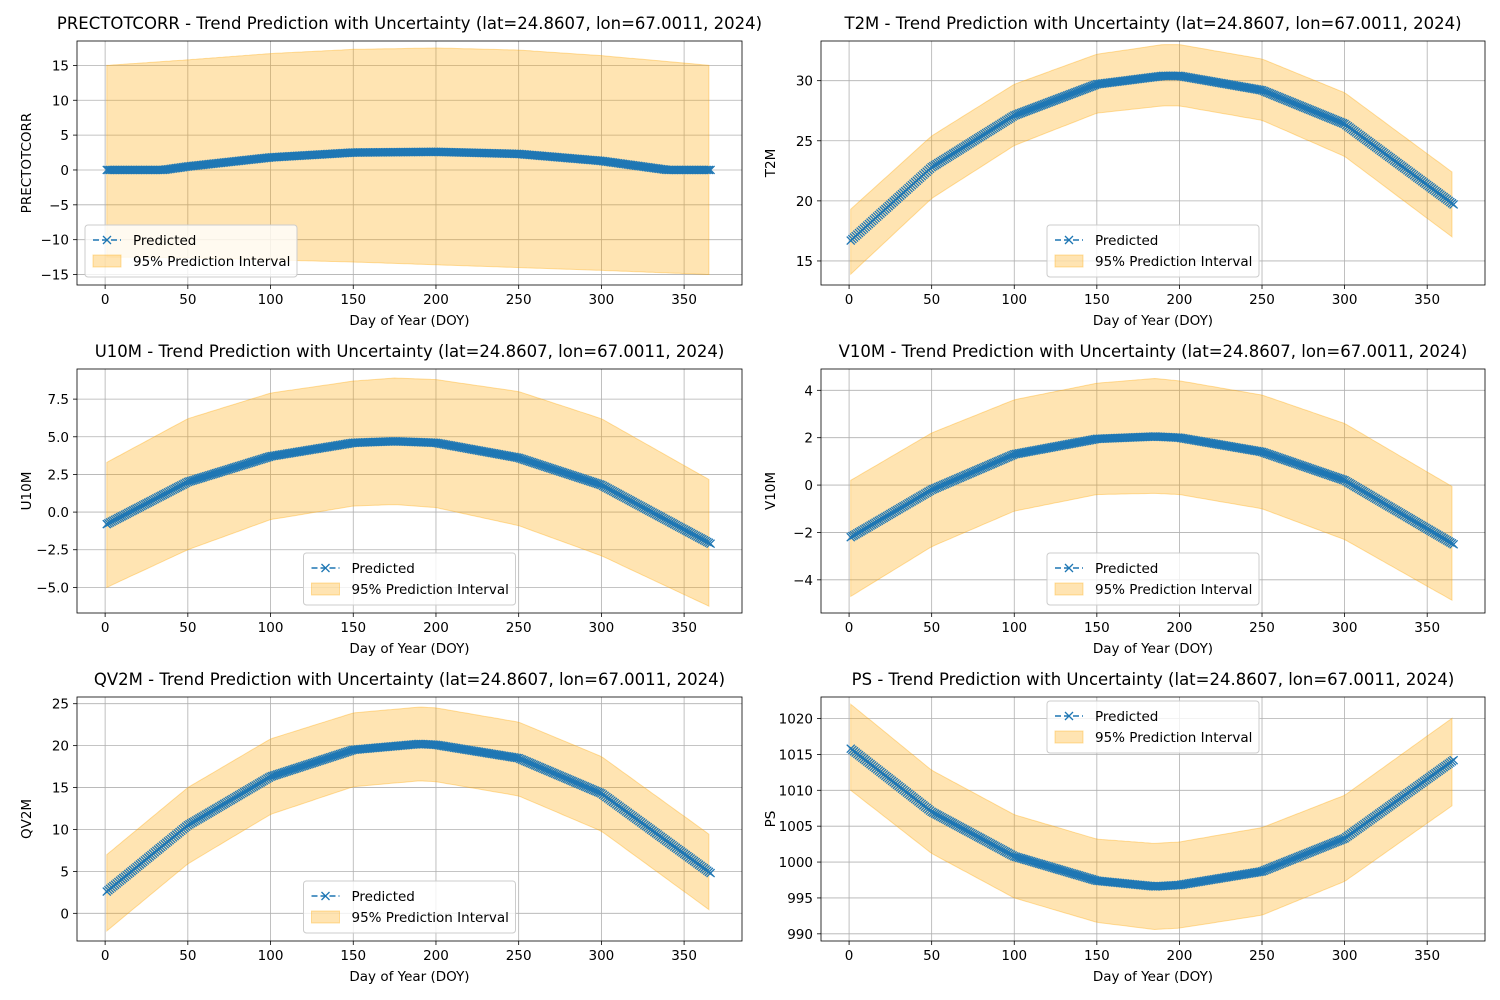  What do you see at coordinates (27, 163) in the screenshot?
I see `y-axis-label: PRECTOTCORR` at bounding box center [27, 163].